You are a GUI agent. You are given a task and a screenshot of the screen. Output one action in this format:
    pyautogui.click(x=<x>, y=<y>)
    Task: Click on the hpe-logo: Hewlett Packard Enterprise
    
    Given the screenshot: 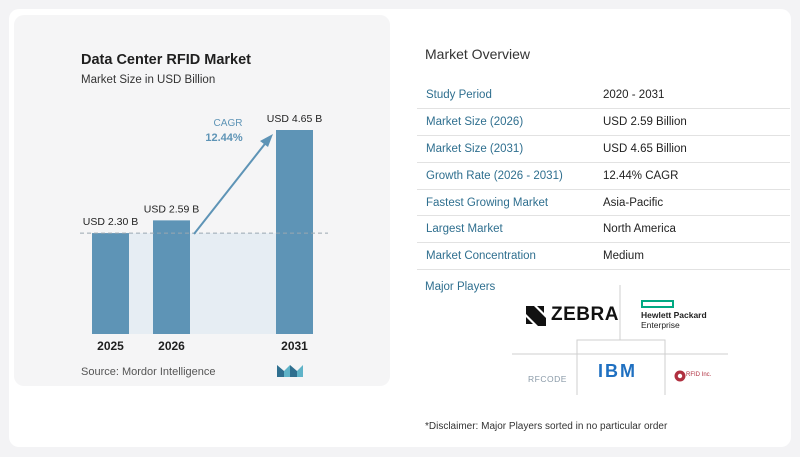 What is the action you would take?
    pyautogui.click(x=674, y=315)
    